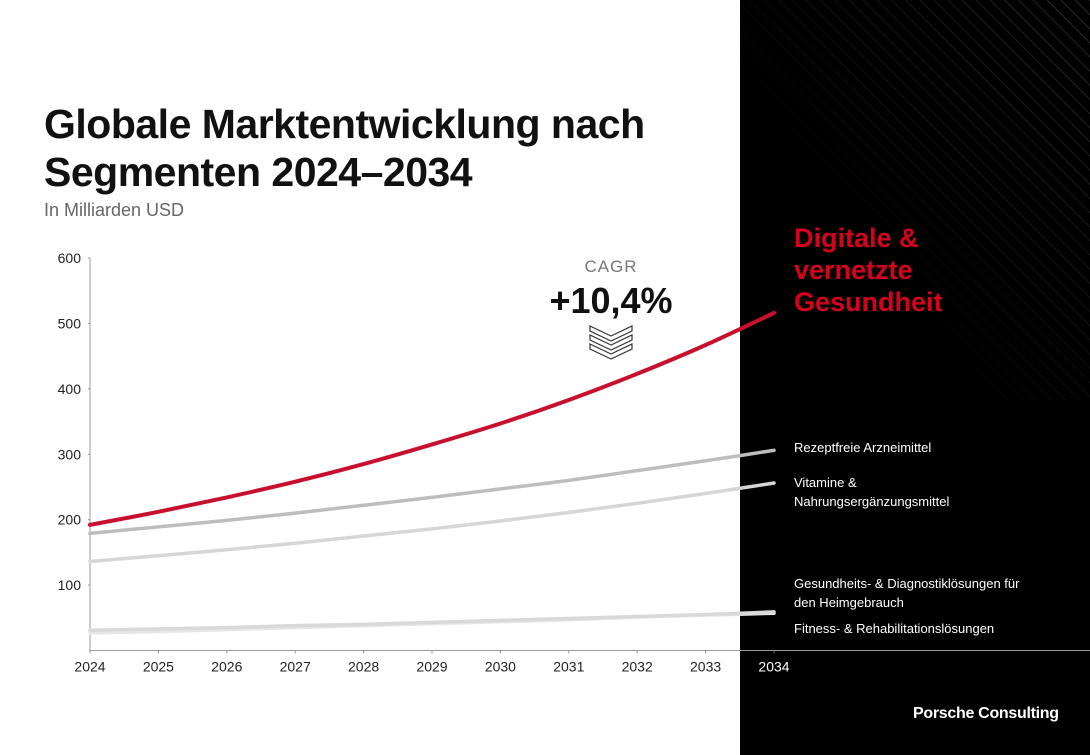 The width and height of the screenshot is (1090, 755). Describe the element at coordinates (114, 210) in the screenshot. I see `chart-subtitle: In Milliarden USD` at that location.